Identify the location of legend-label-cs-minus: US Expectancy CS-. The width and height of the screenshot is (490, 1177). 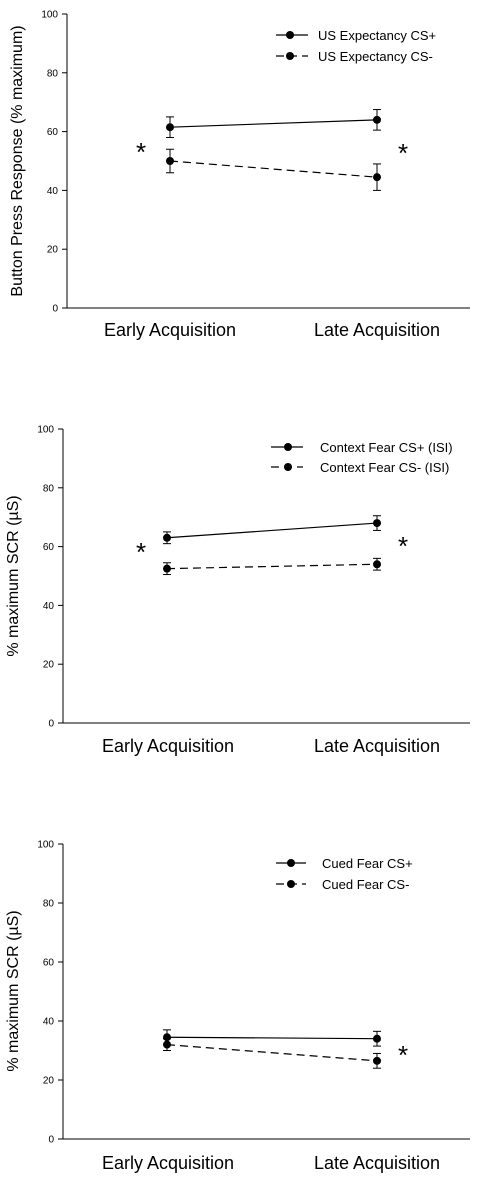
(375, 56).